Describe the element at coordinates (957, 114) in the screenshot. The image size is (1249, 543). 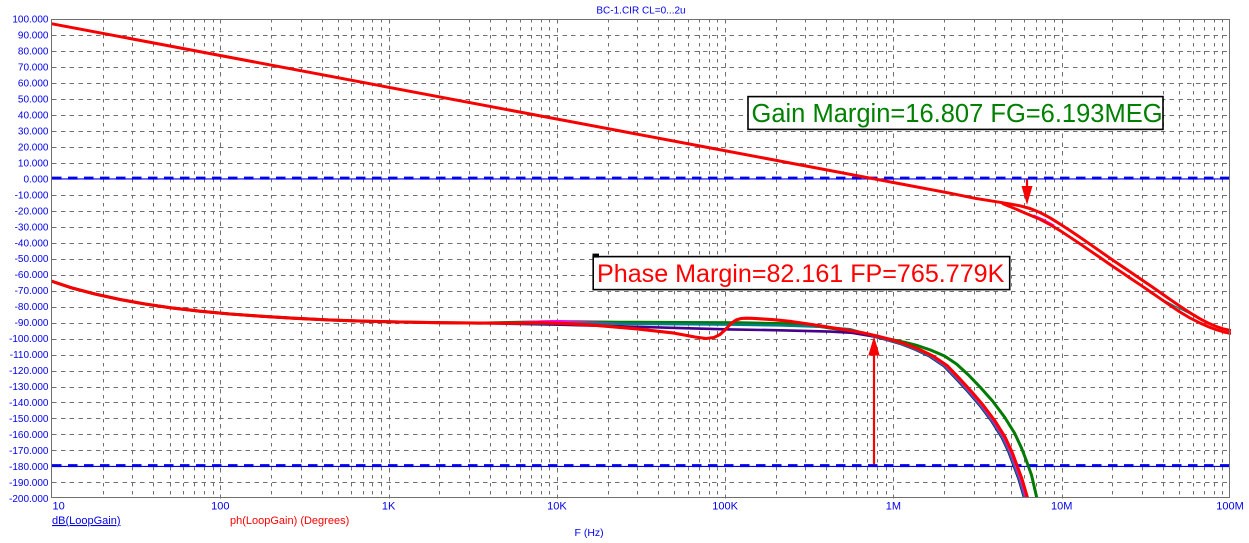
I see `svg-text: Gain Margin=16.807 FG=6.193MEG` at that location.